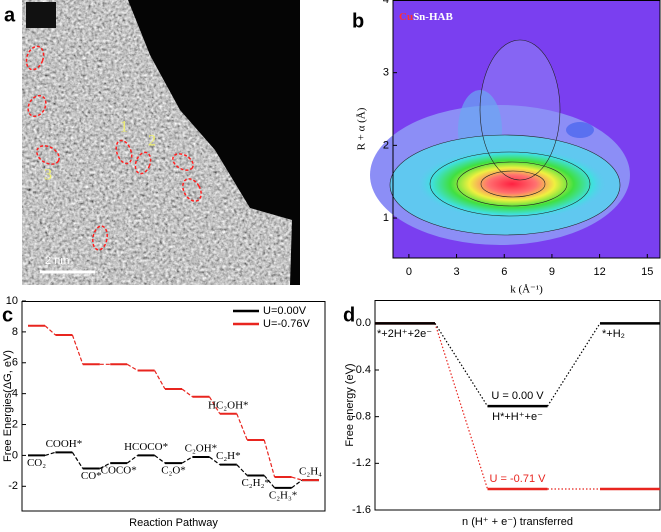 Image resolution: width=661 pixels, height=532 pixels. I want to click on annotation: HC₂OH*, so click(228, 405).